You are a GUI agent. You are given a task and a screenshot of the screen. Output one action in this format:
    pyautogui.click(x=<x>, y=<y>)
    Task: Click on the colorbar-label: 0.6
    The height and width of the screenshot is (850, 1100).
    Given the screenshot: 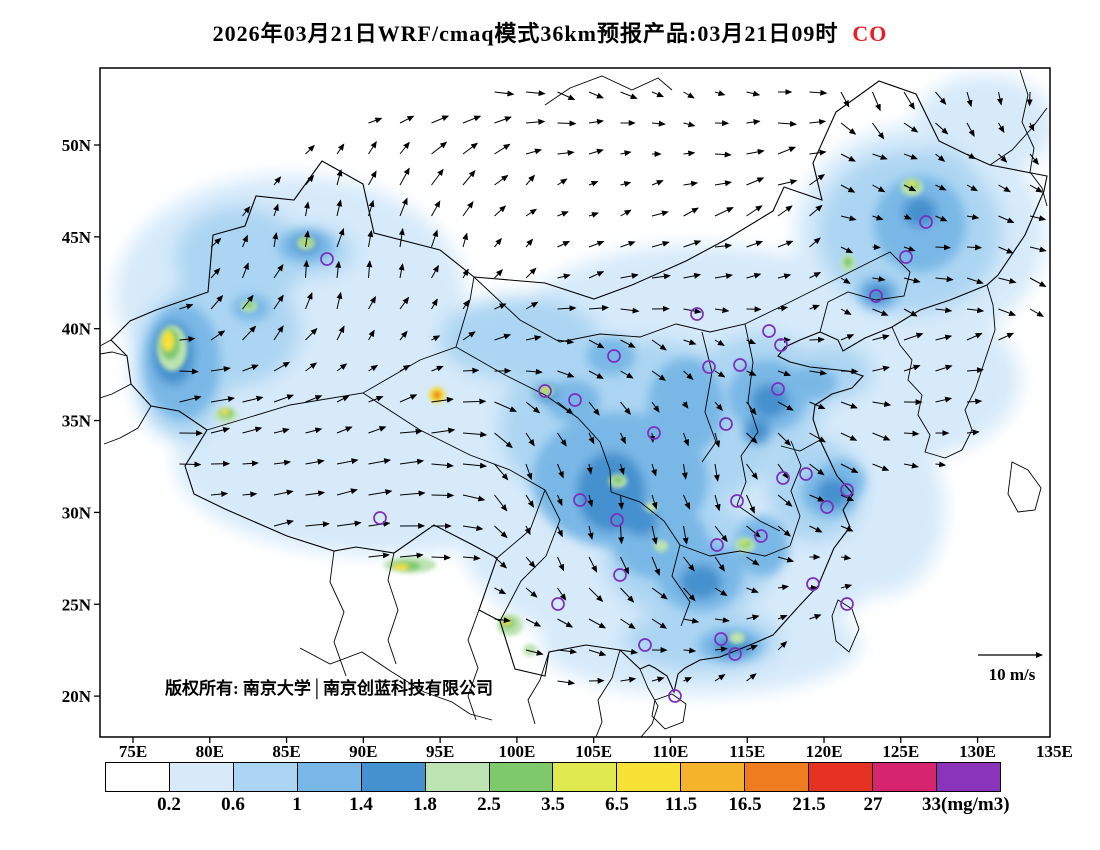 What is the action you would take?
    pyautogui.click(x=233, y=804)
    